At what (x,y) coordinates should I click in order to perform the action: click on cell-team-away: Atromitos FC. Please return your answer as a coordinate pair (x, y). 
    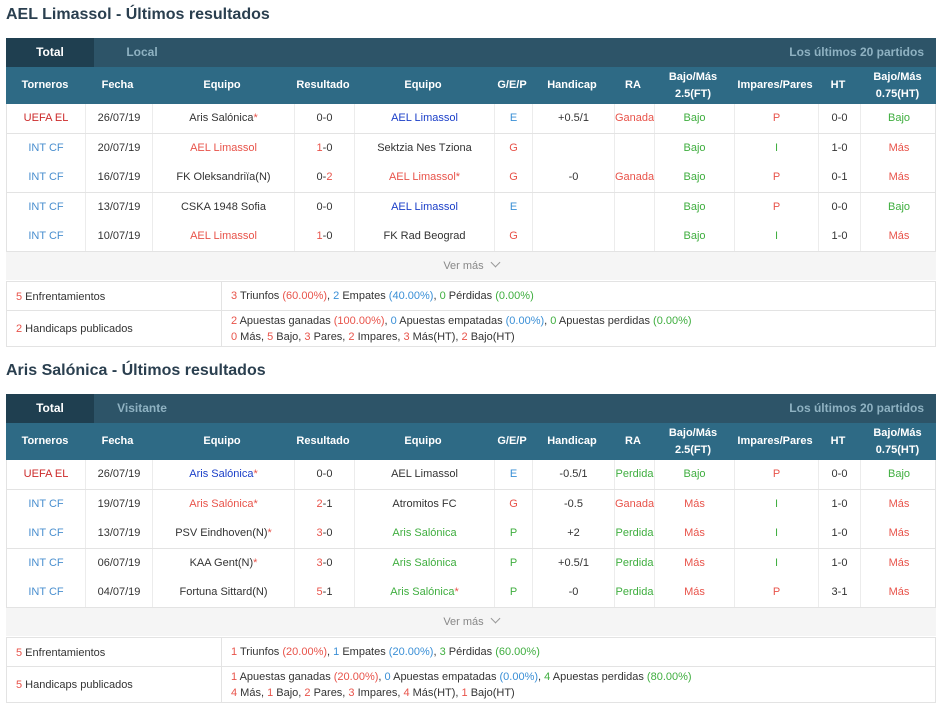
    Looking at the image, I should click on (424, 504).